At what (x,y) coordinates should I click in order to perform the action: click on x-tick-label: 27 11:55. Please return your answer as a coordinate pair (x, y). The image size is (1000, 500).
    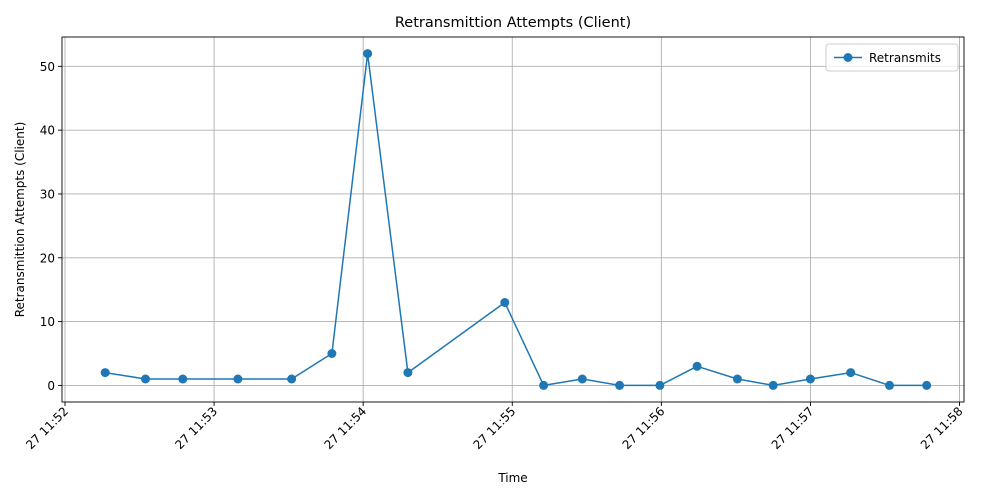
    Looking at the image, I should click on (495, 428).